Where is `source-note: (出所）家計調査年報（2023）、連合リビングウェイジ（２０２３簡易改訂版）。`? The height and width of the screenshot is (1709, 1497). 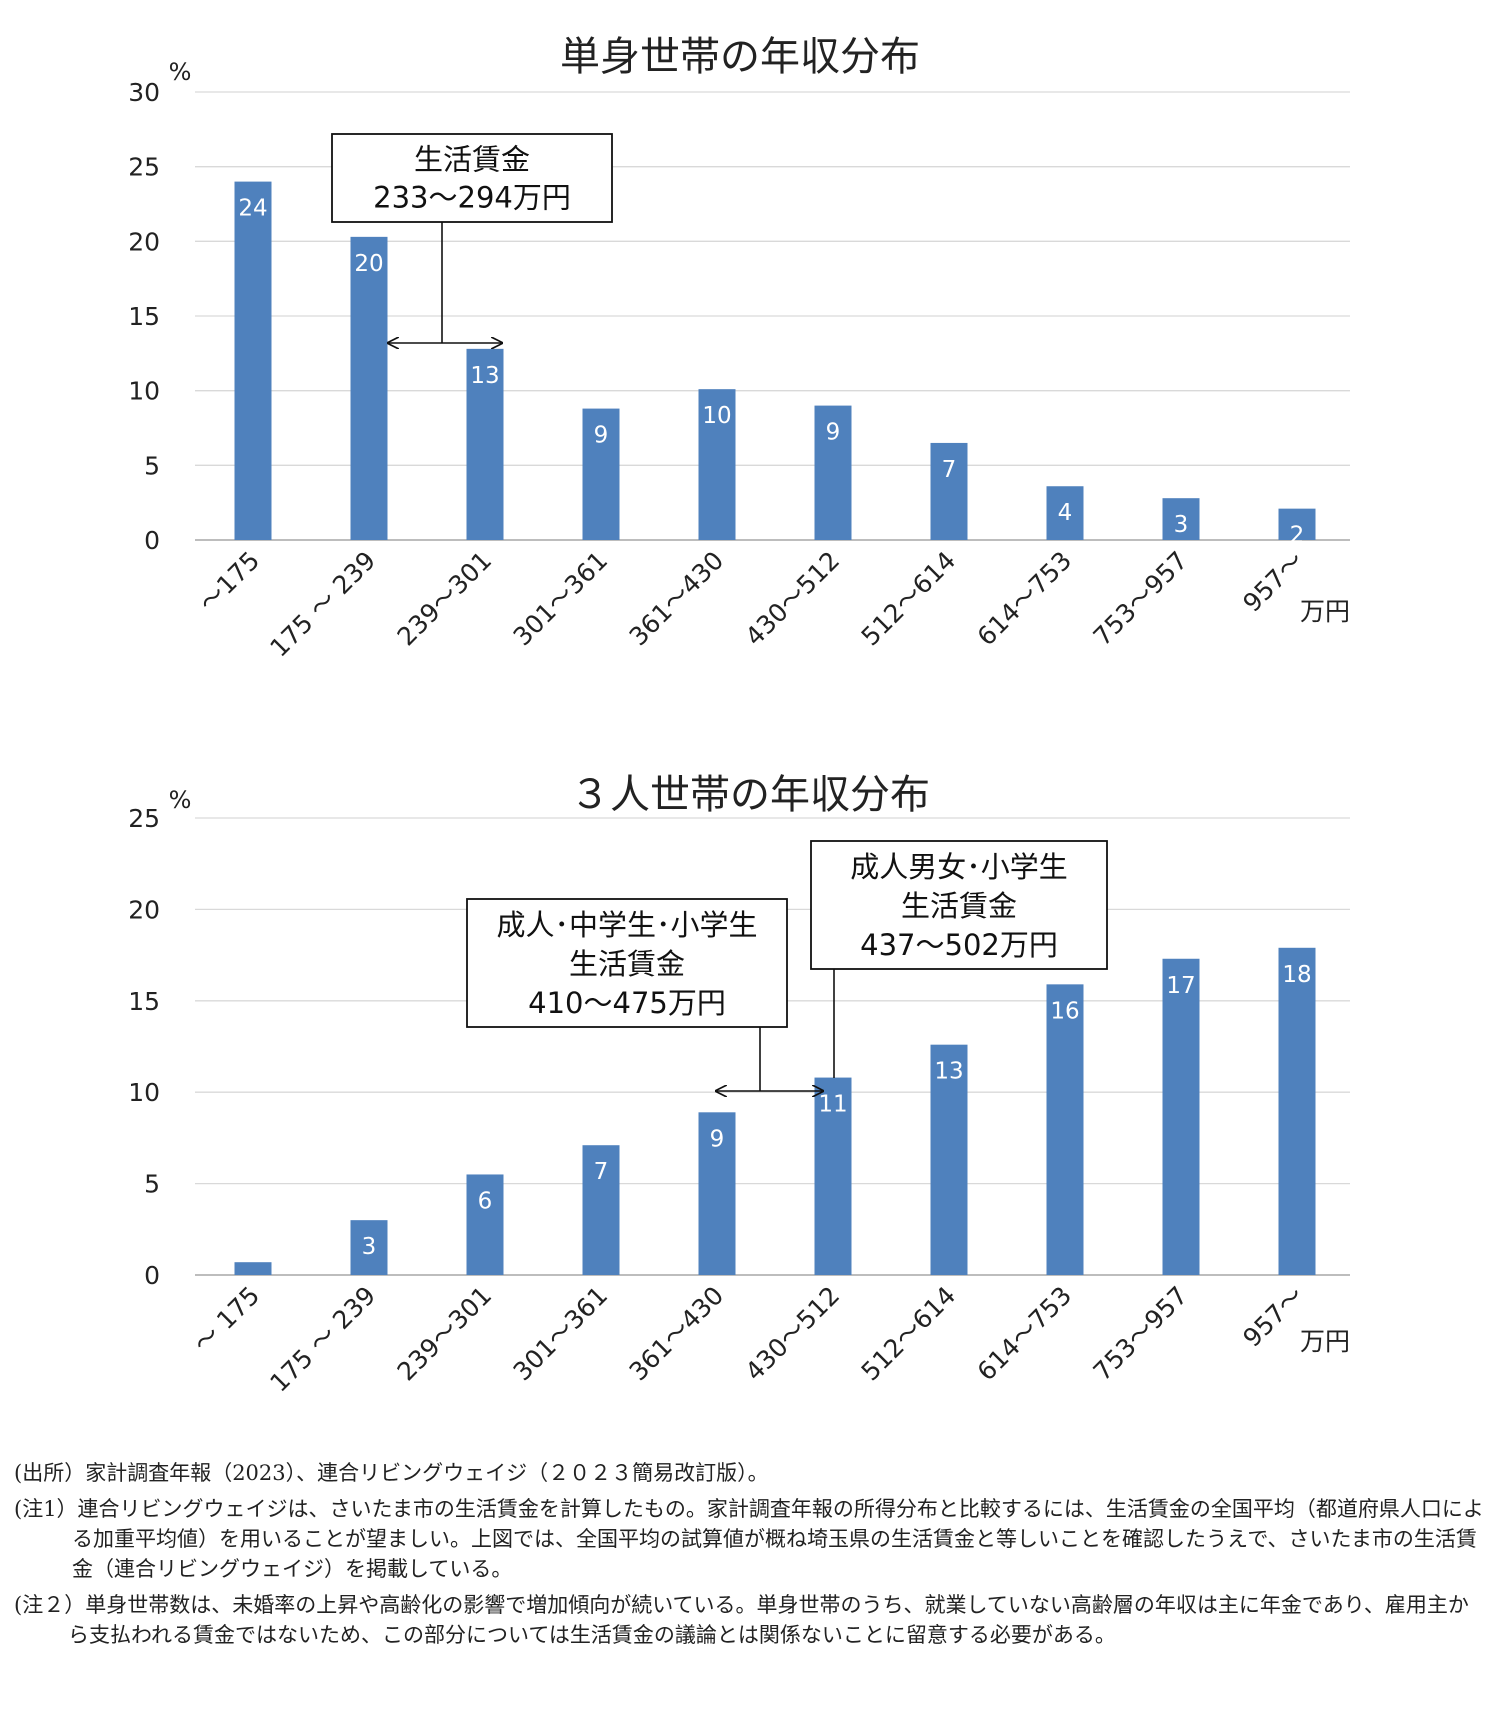
source-note: (出所）家計調査年報（2023）、連合リビングウェイジ（２０２３簡易改訂版）。 is located at coordinates (391, 1473).